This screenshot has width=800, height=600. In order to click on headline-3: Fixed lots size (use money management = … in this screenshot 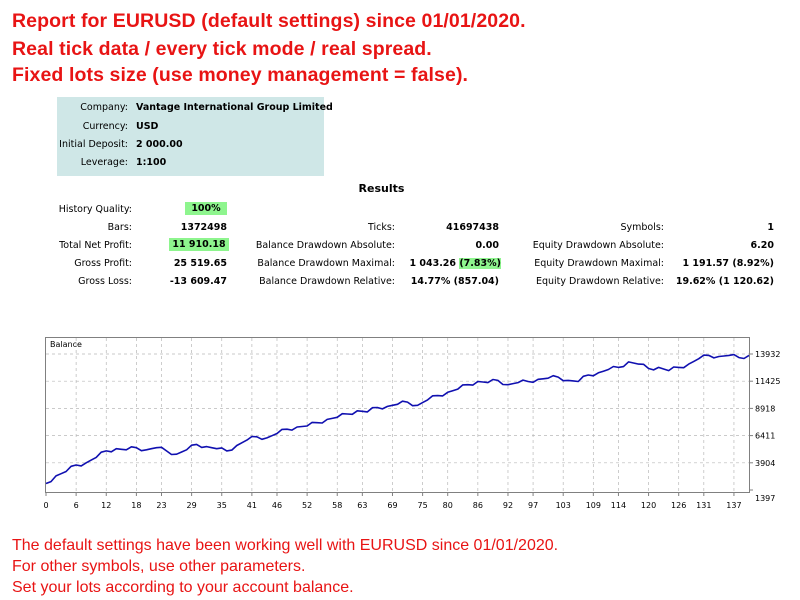, I will do `click(240, 75)`.